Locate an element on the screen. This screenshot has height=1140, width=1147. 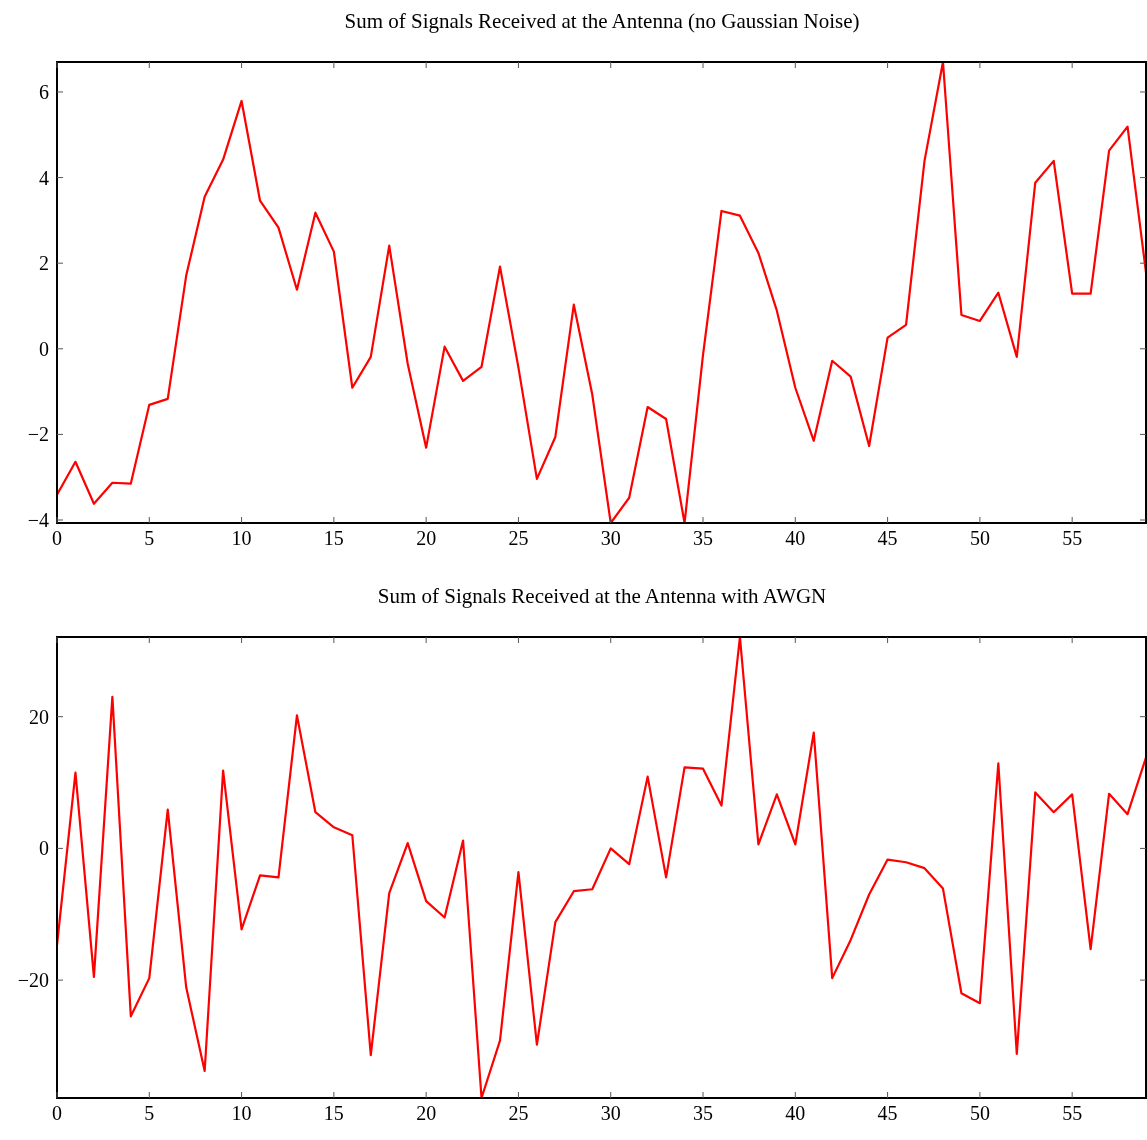
y-tick-label: −4 is located at coordinates (38, 520).